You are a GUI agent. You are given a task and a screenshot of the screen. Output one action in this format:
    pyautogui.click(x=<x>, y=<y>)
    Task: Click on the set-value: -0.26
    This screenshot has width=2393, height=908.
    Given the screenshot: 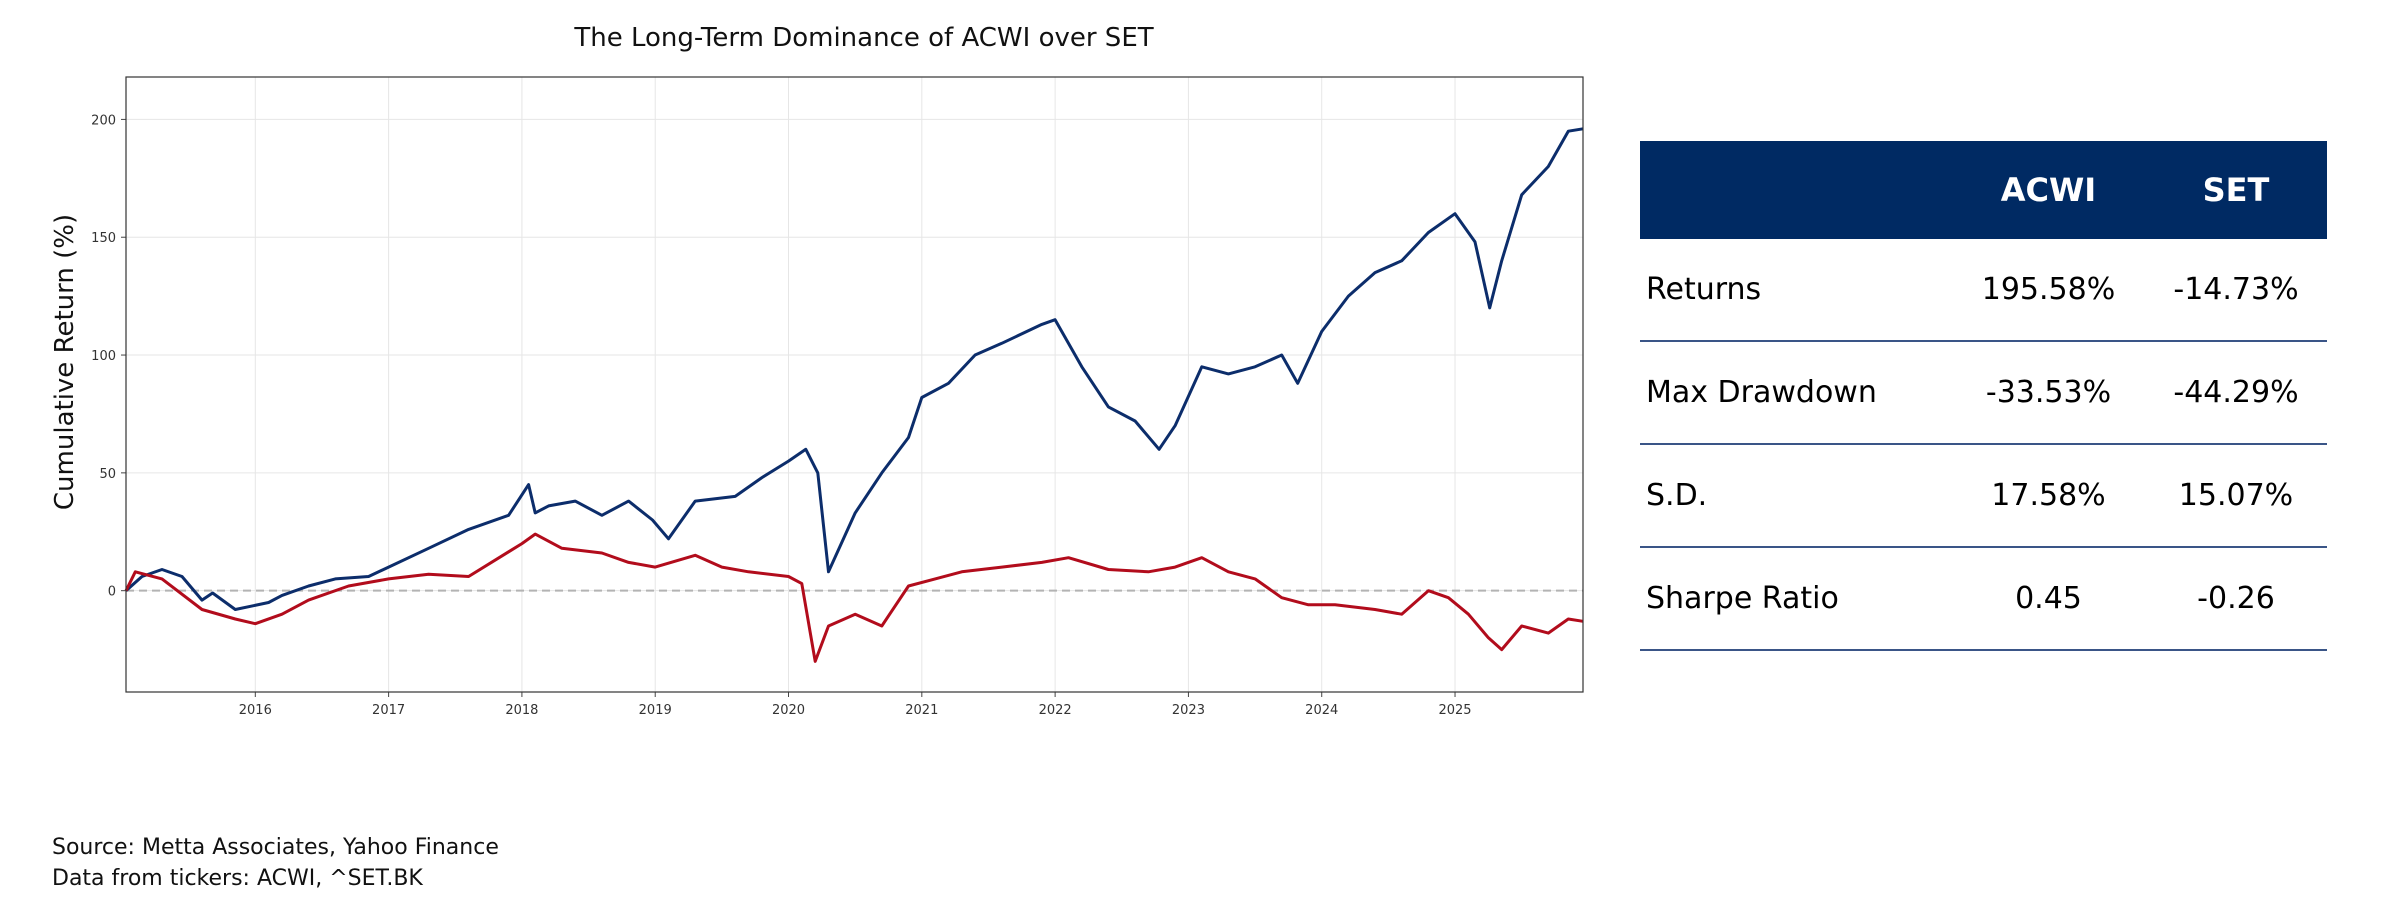 What is the action you would take?
    pyautogui.click(x=2235, y=599)
    